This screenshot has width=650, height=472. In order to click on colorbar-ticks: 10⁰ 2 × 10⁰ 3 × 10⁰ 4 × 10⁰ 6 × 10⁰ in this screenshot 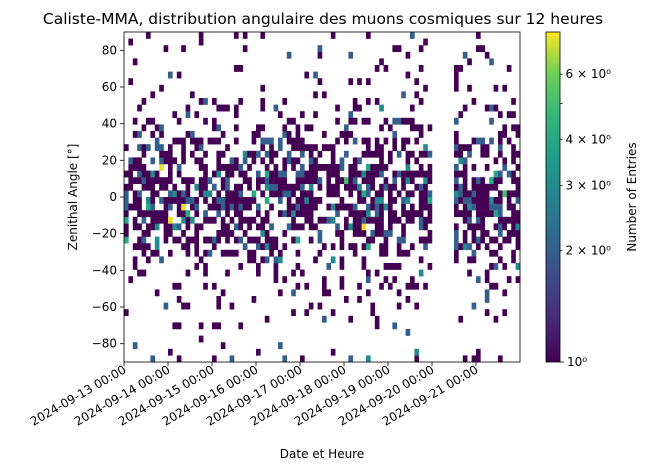, I will do `click(585, 218)`.